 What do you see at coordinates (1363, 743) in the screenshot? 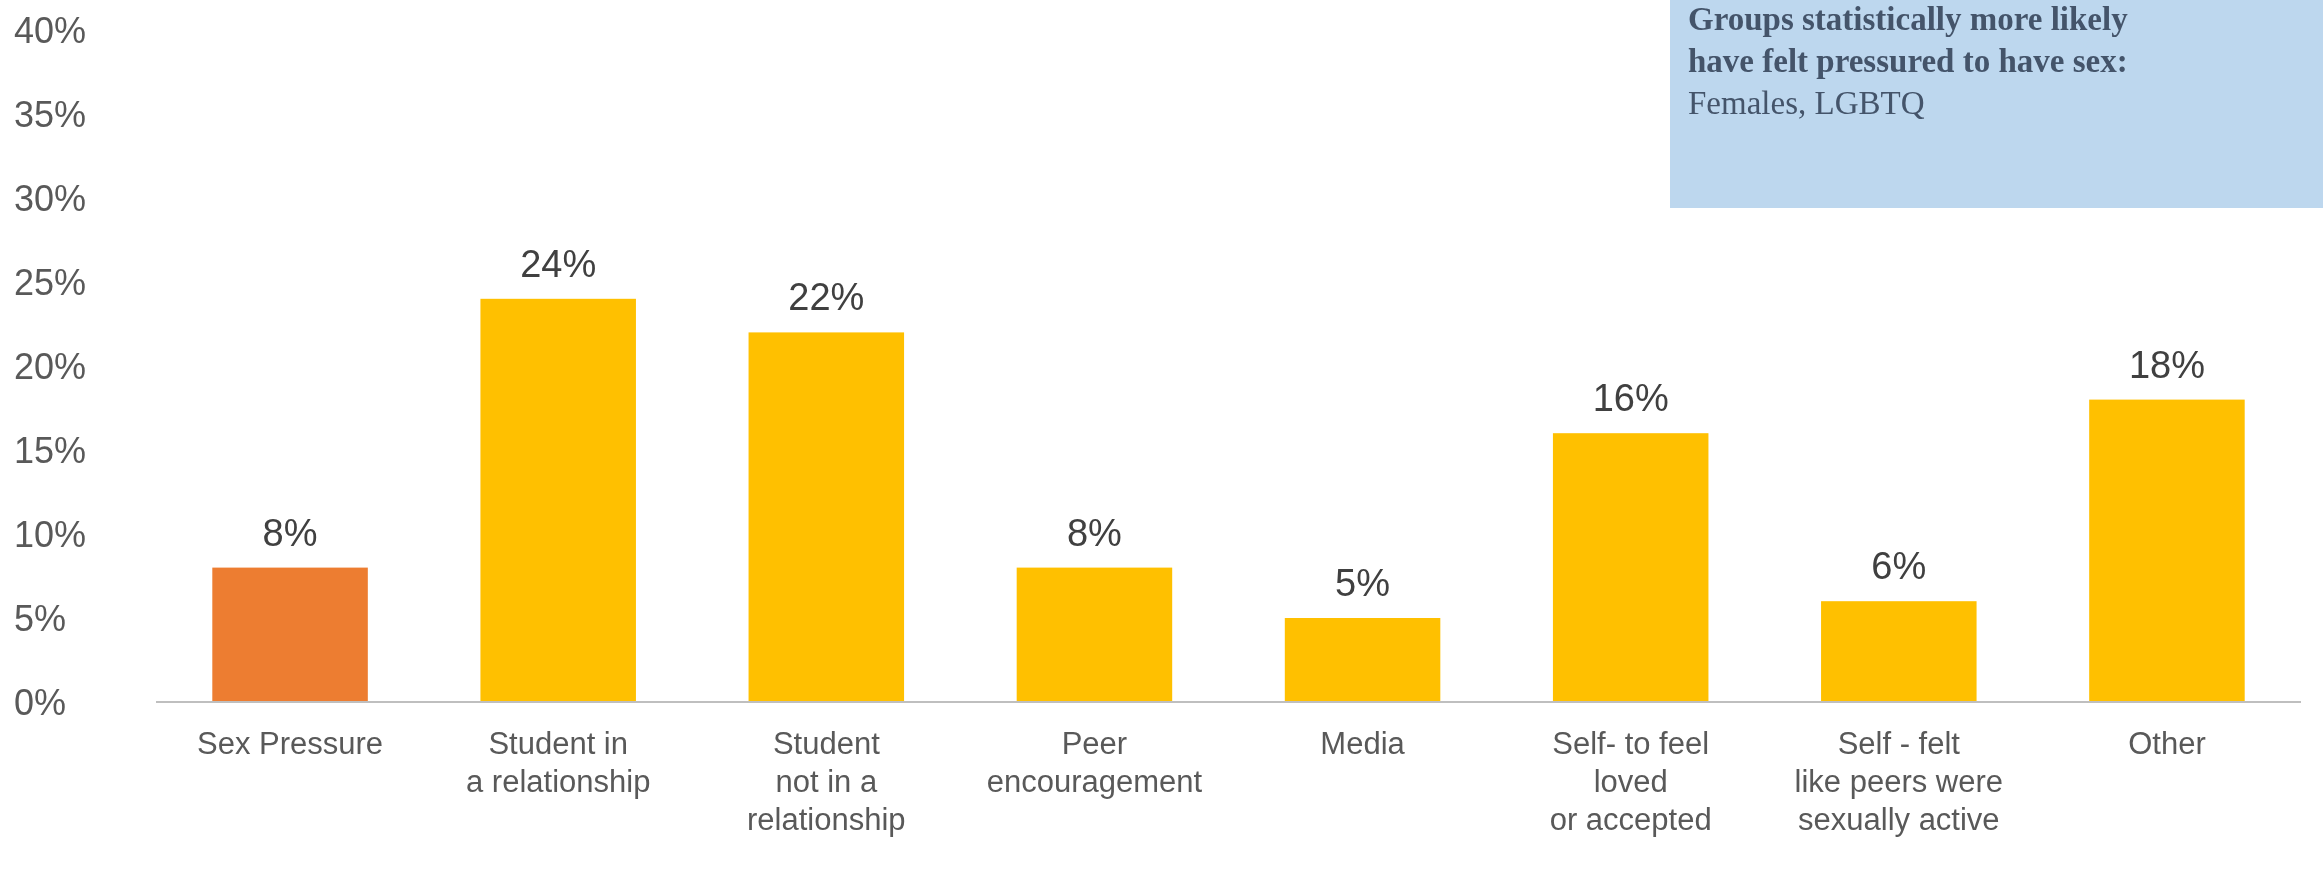
I see `x-tick-label: Media` at bounding box center [1363, 743].